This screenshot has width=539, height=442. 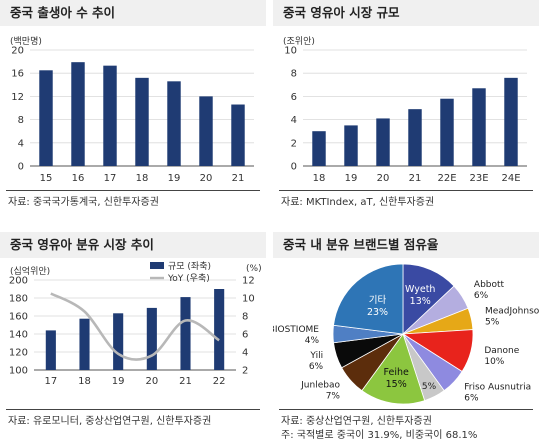 I want to click on births-xtick-label: 21, so click(x=238, y=178).